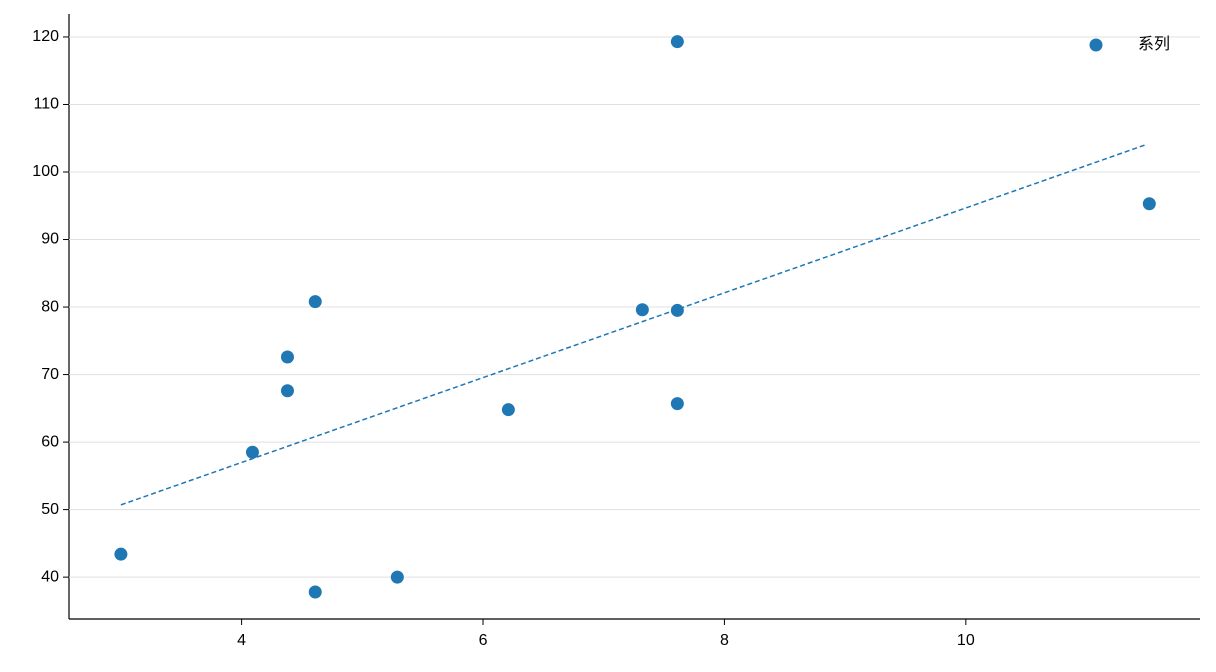  I want to click on y-tick-label: 70, so click(50, 374).